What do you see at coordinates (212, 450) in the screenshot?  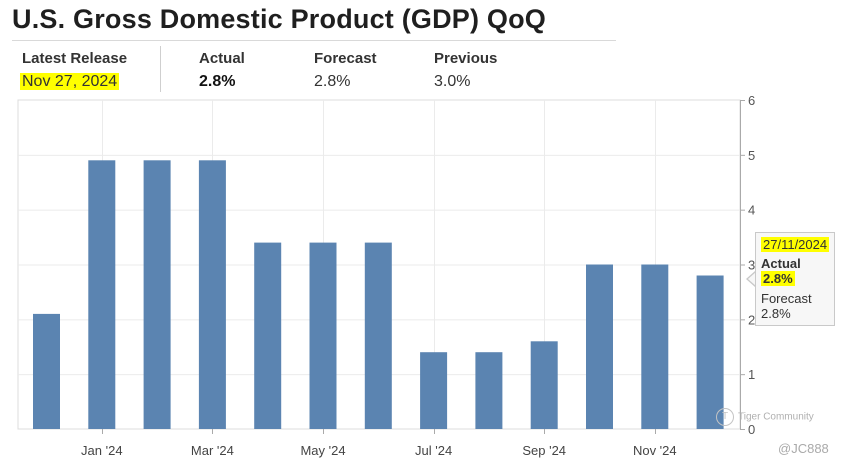 I see `x-tick-label: Mar '24` at bounding box center [212, 450].